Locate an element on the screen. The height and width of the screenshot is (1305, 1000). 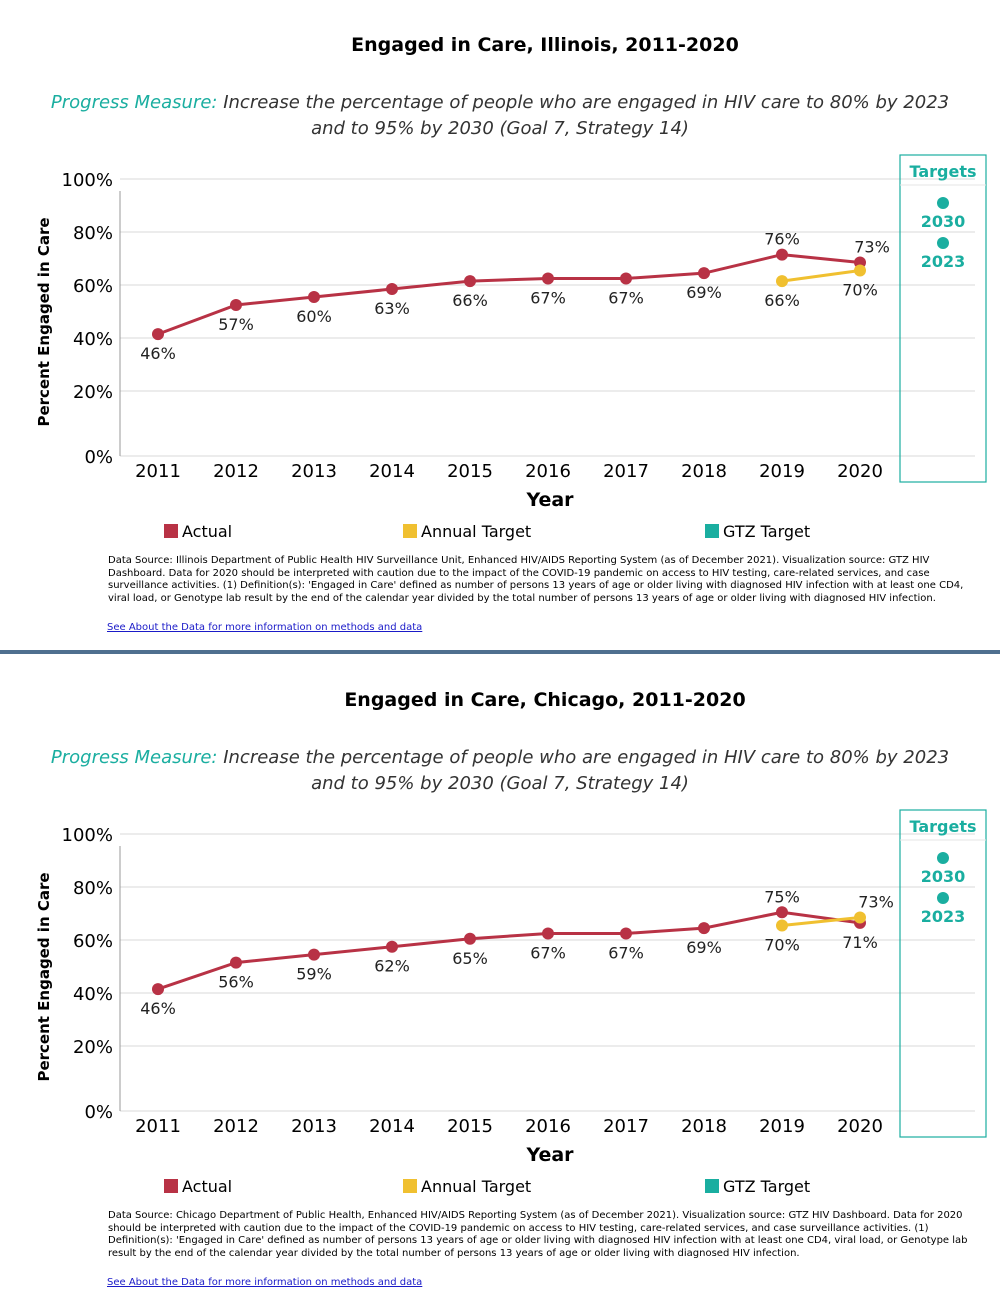
data-label-actual: 76% is located at coordinates (782, 239).